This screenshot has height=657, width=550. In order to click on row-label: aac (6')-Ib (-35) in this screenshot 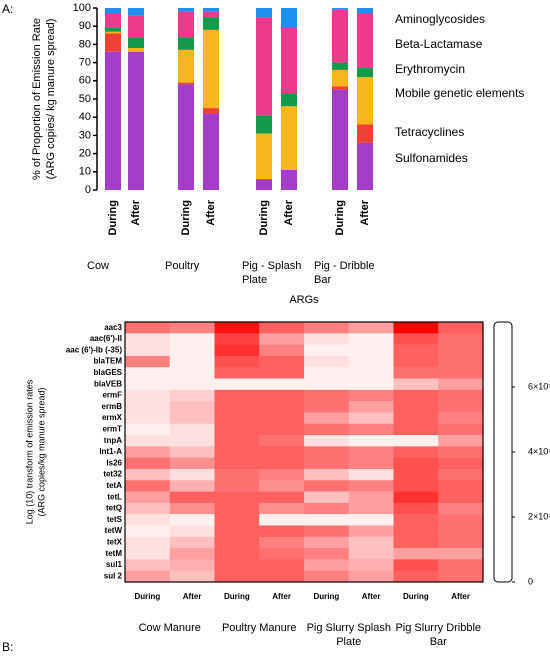, I will do `click(94, 349)`.